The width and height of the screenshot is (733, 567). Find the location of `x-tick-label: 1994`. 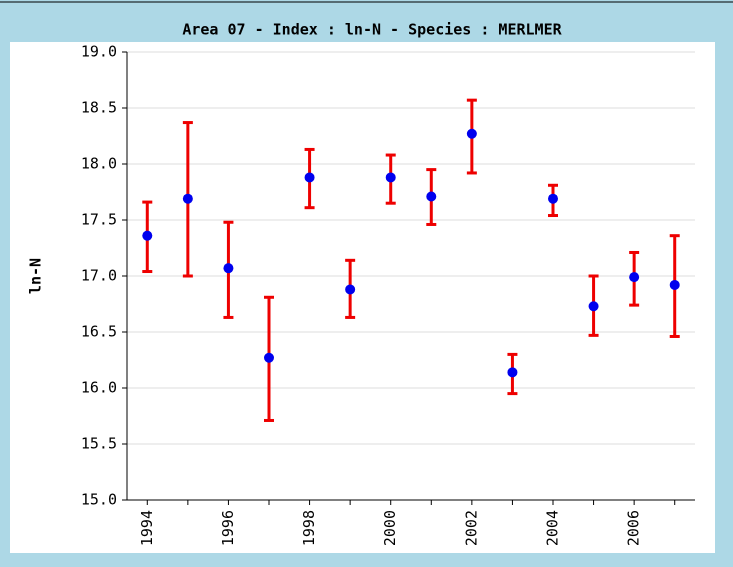

x-tick-label: 1994 is located at coordinates (147, 528).